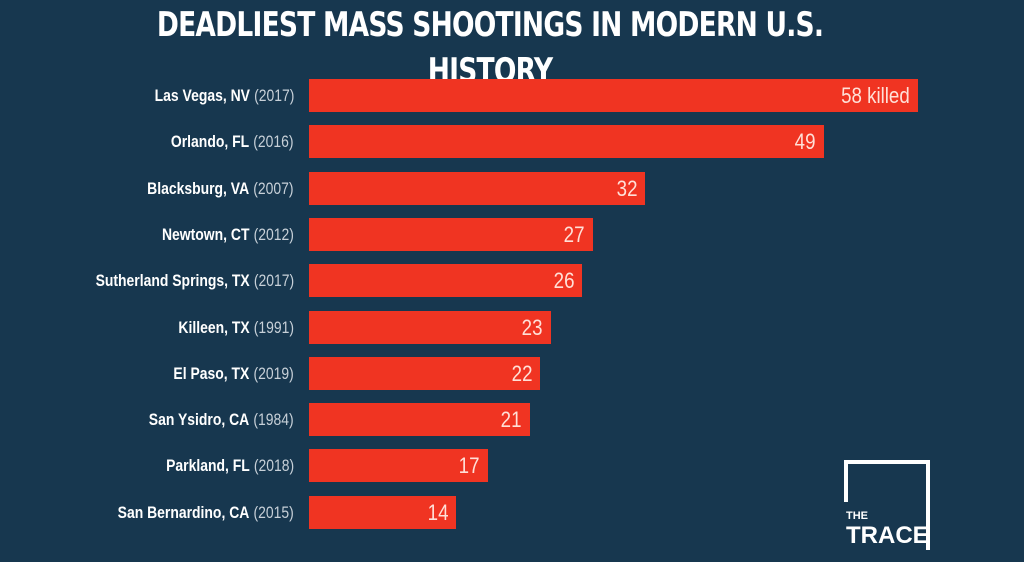 This screenshot has width=1024, height=562. I want to click on category-label: San Bernardino, CA (2015), so click(206, 512).